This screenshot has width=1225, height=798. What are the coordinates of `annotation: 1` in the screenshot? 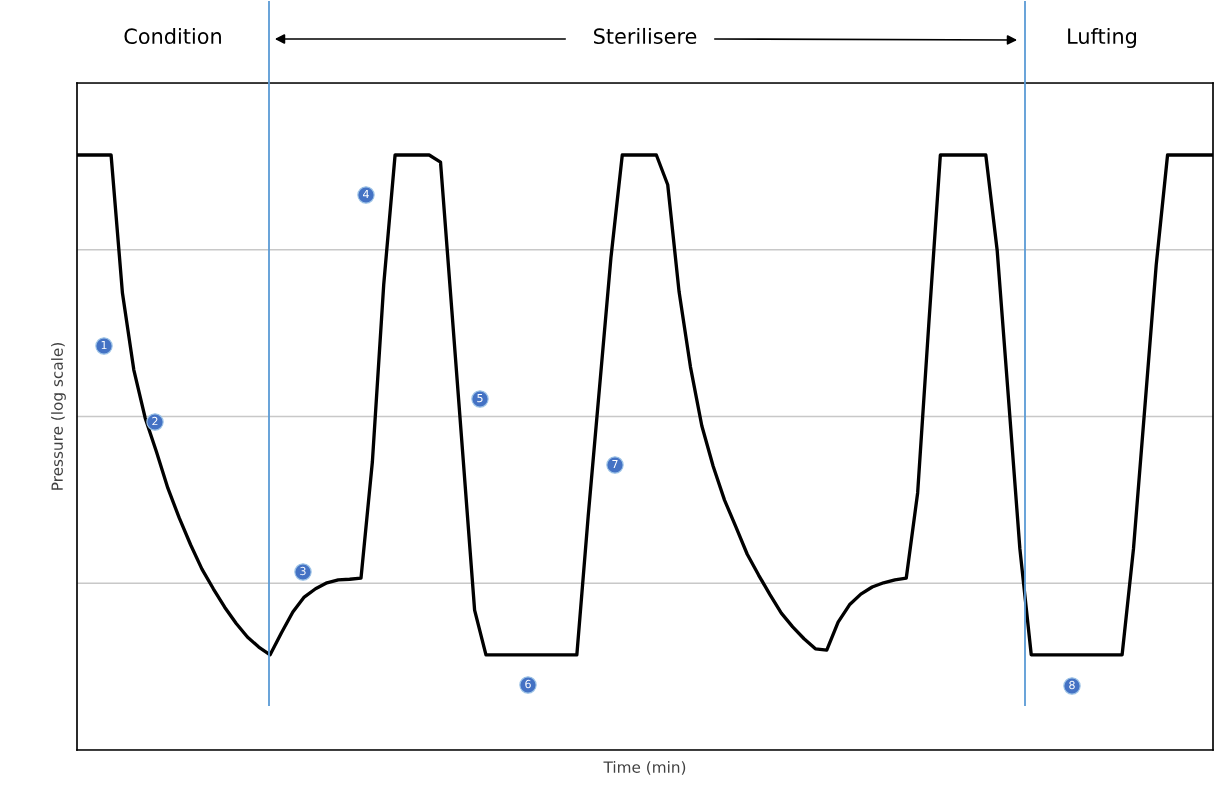 It's located at (104, 345).